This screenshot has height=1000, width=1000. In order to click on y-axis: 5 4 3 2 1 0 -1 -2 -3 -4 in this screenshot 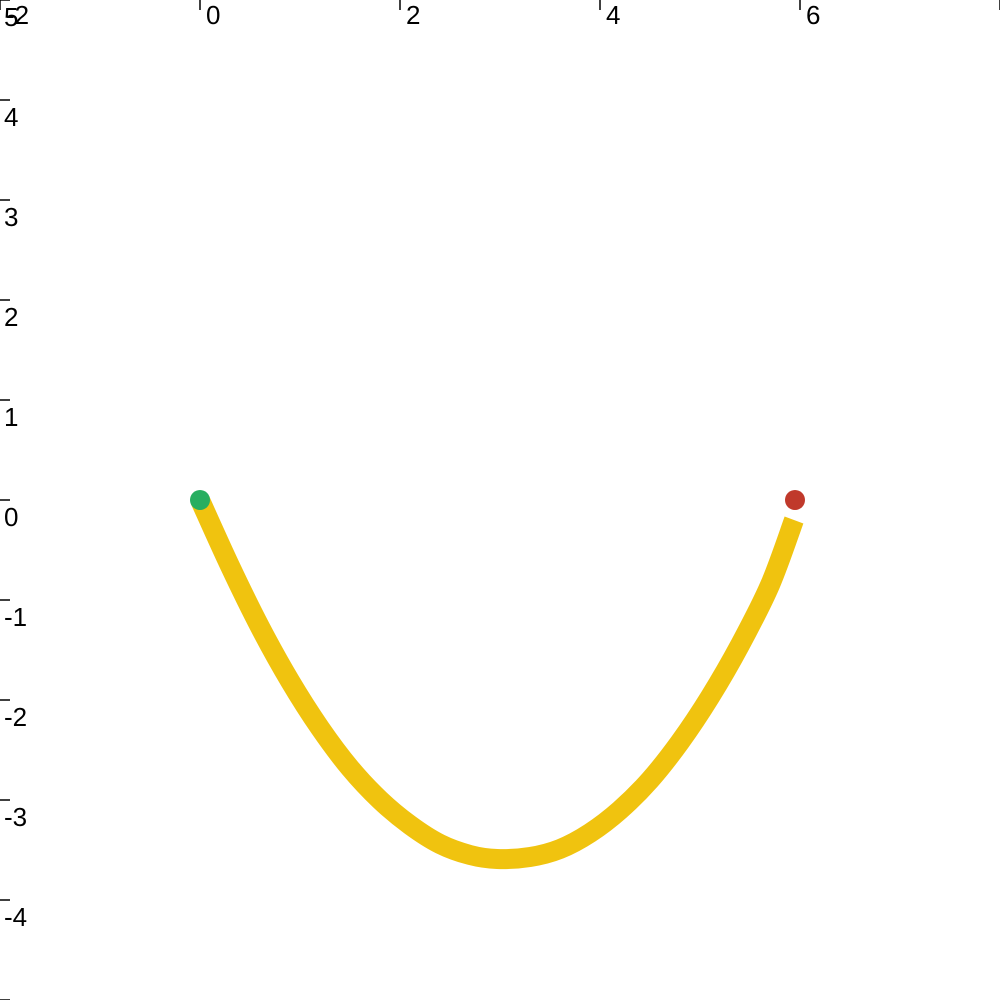, I will do `click(13, 500)`.